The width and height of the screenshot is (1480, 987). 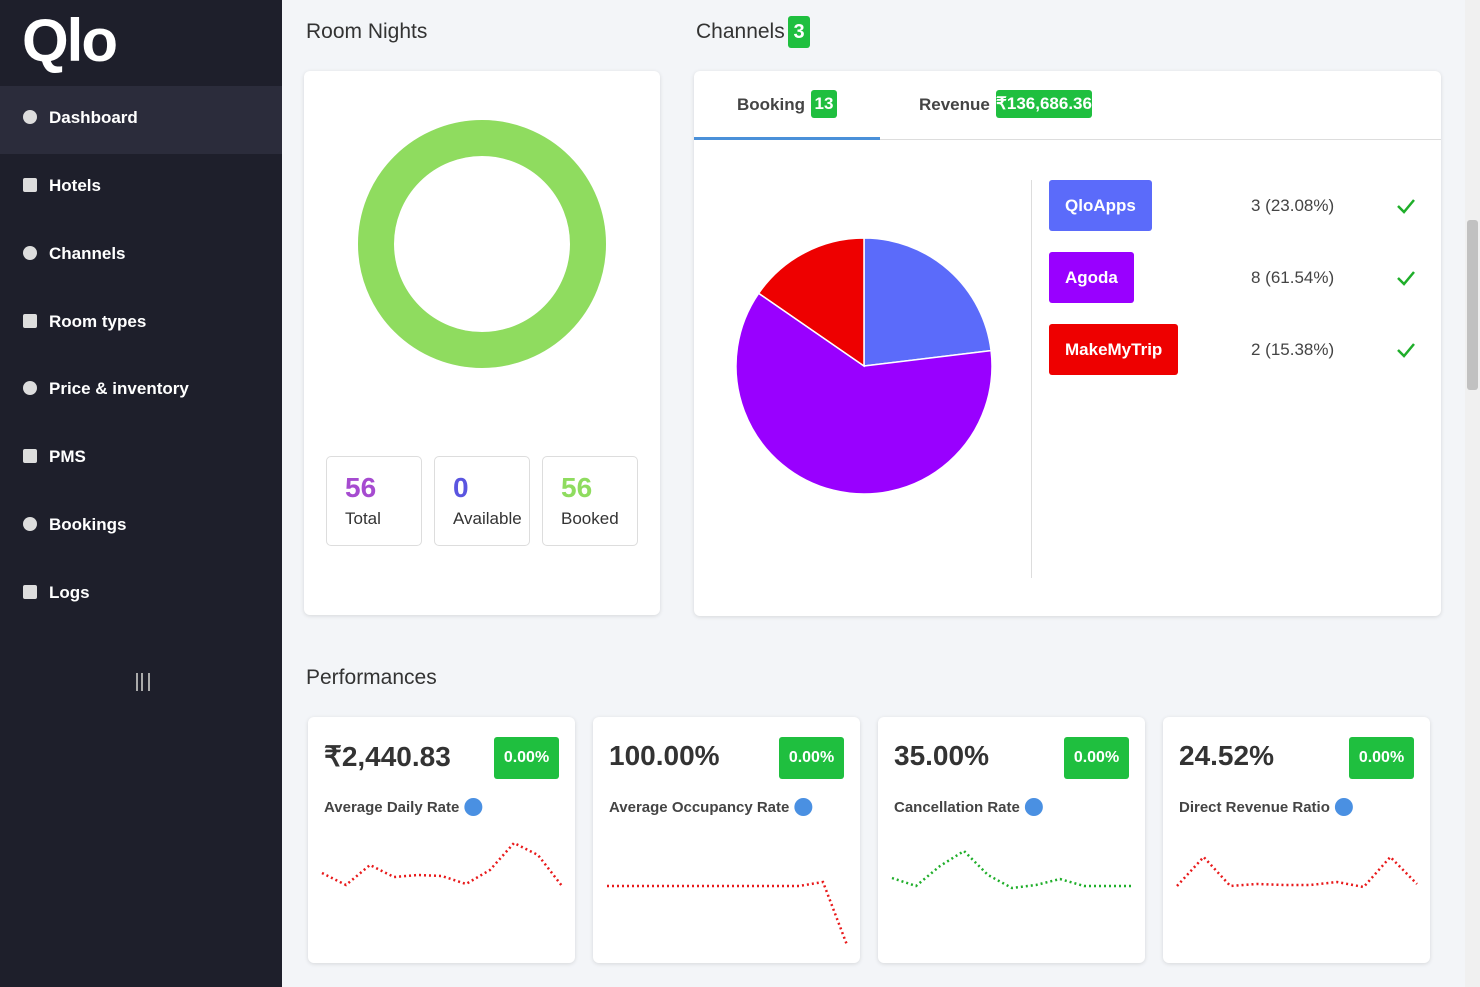 I want to click on channel-value: 3 (23.08%), so click(x=1293, y=205).